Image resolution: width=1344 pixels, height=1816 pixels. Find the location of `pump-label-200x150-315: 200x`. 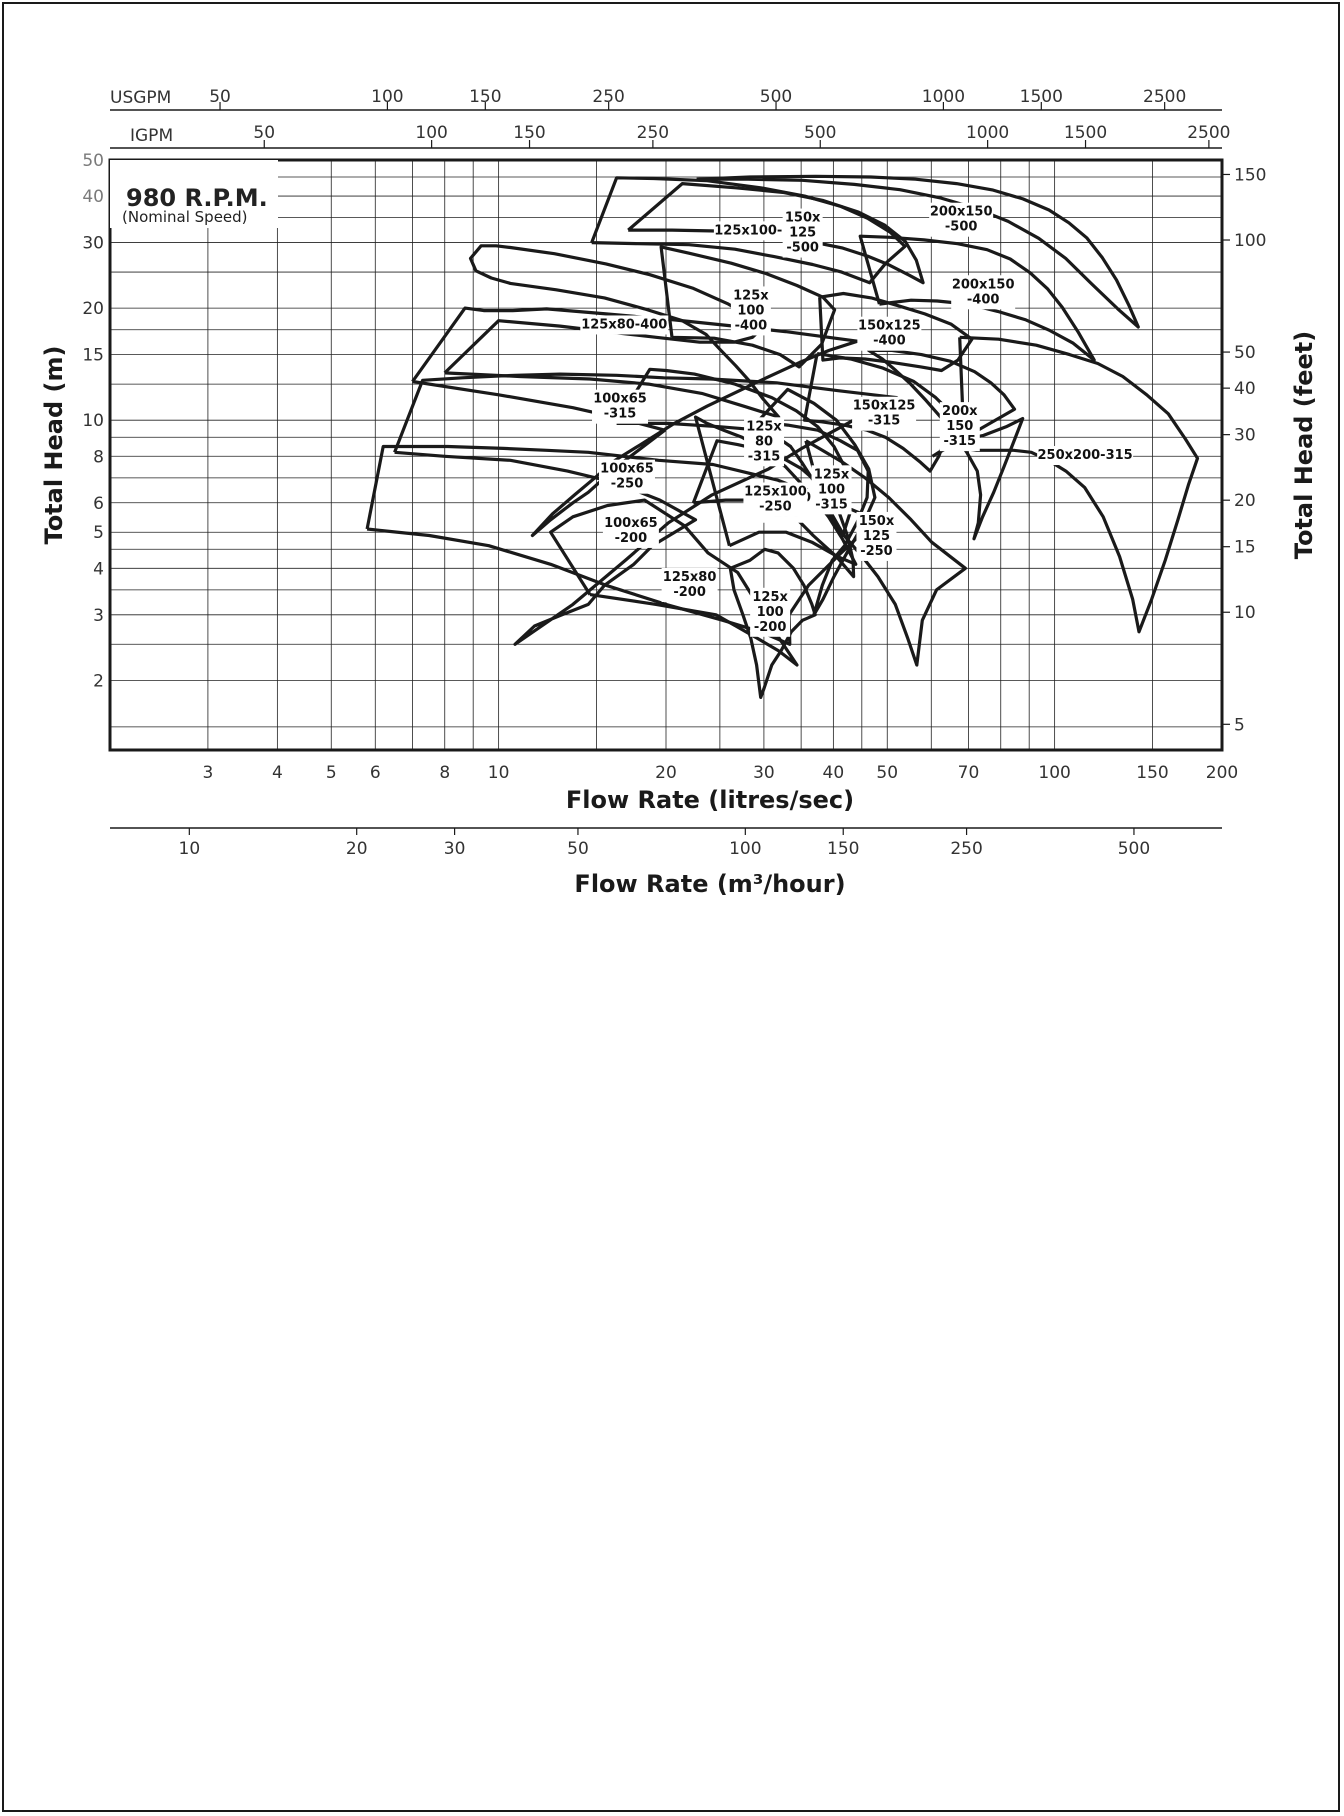

pump-label-200x150-315: 200x is located at coordinates (960, 411).